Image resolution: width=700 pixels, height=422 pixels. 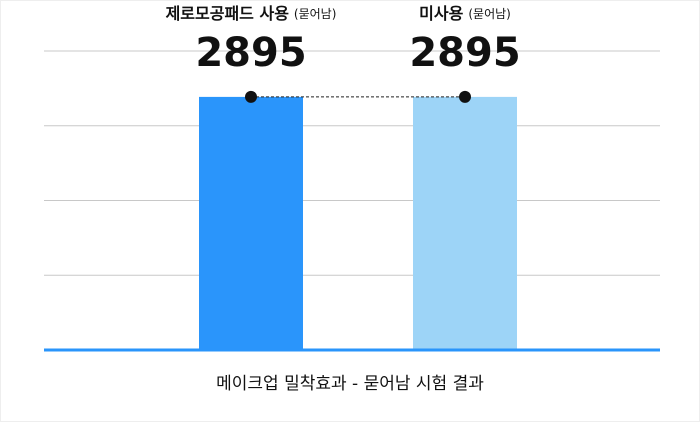 What do you see at coordinates (350, 384) in the screenshot?
I see `chart-title: 메이크업 밀착효과 - 묻어남 시험 결과` at bounding box center [350, 384].